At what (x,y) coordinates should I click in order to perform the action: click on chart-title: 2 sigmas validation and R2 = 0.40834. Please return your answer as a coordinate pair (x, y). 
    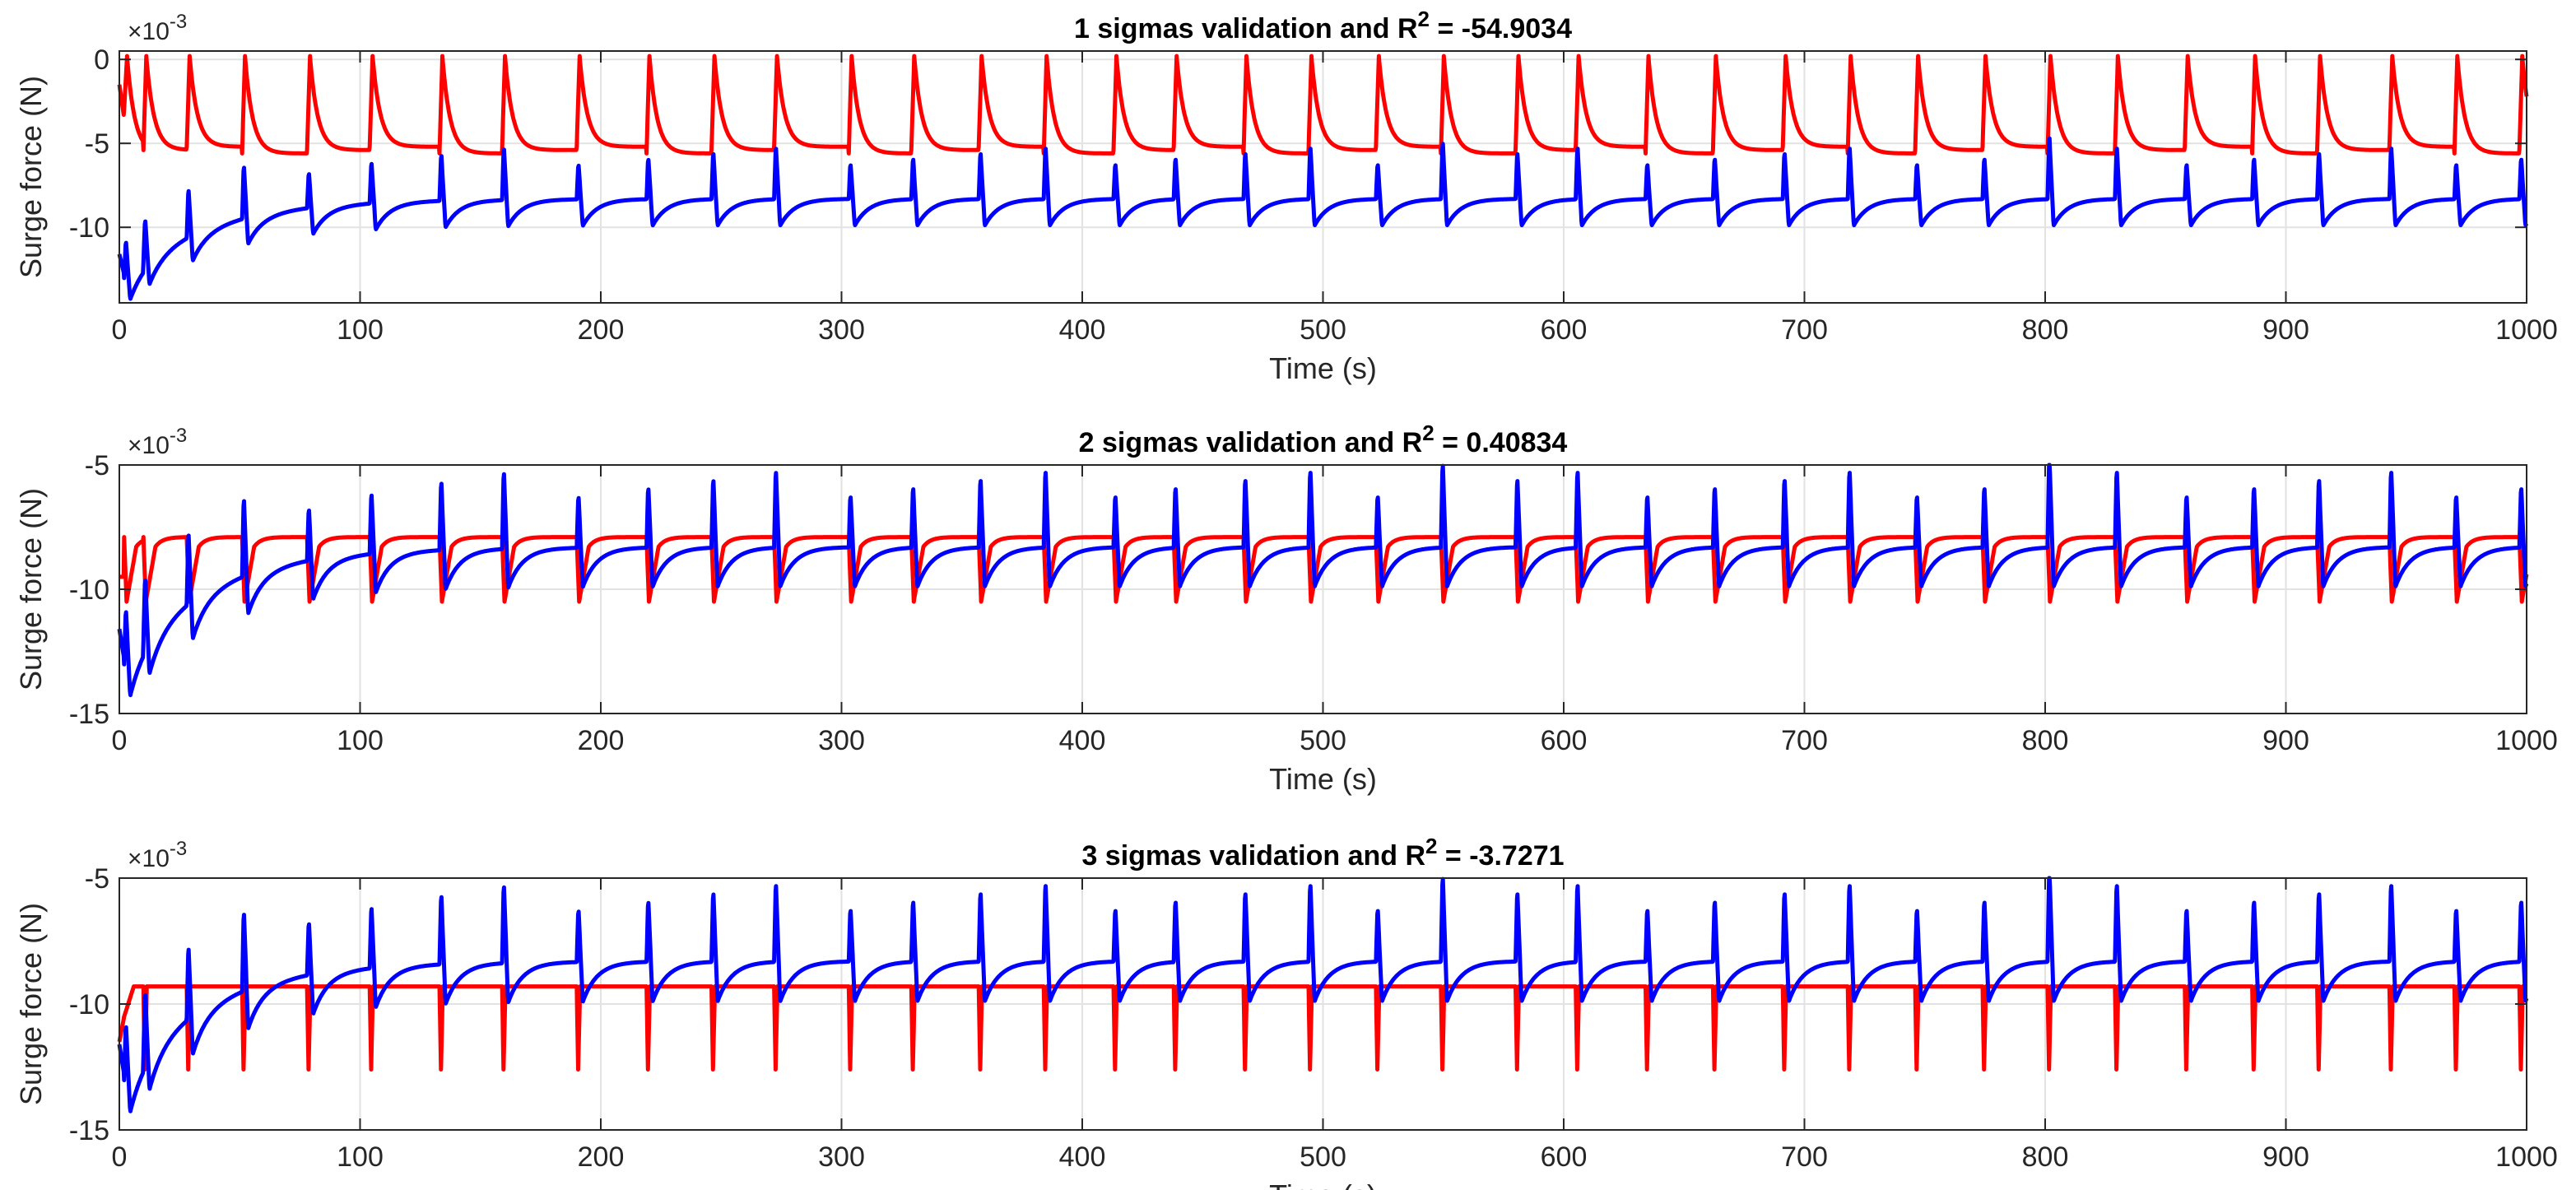
    Looking at the image, I should click on (1323, 439).